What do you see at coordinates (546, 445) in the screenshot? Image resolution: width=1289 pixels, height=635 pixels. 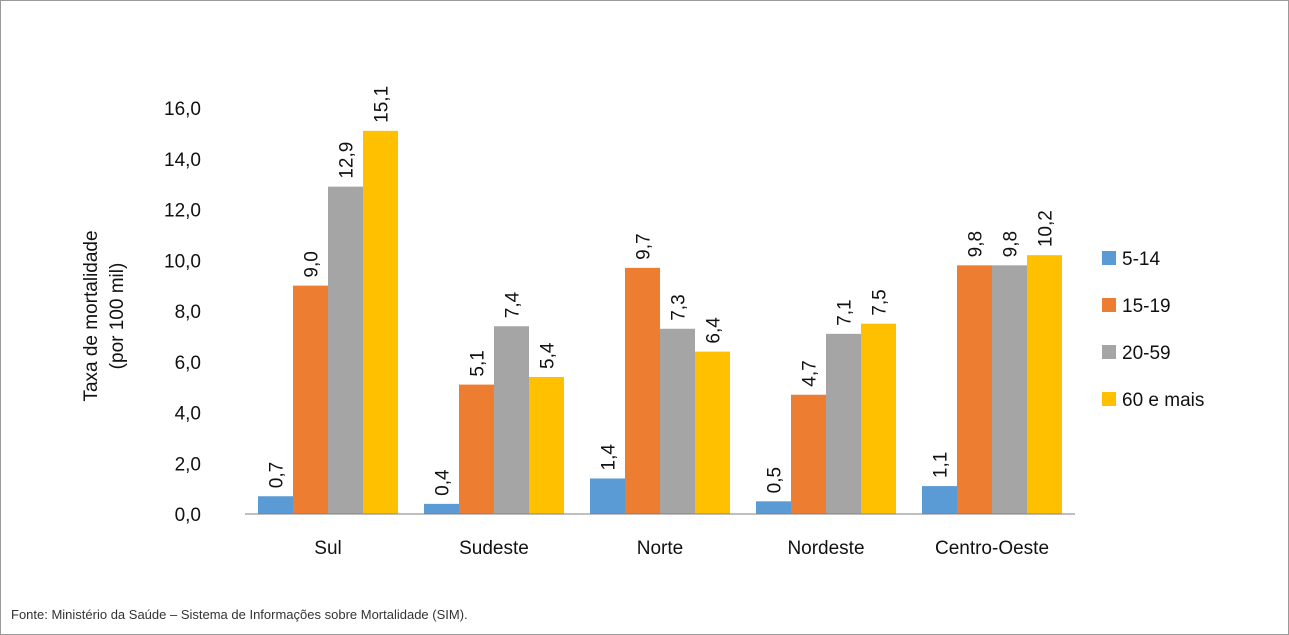 I see `bar-sudeste-60-e-mais` at bounding box center [546, 445].